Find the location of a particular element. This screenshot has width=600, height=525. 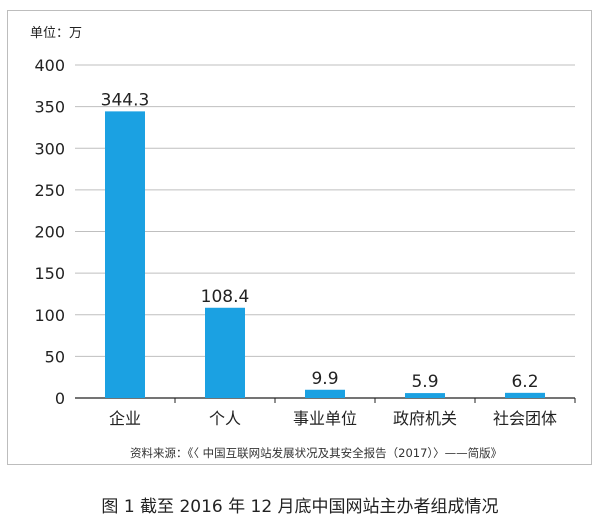

y-tick-label: 200 is located at coordinates (49, 232).